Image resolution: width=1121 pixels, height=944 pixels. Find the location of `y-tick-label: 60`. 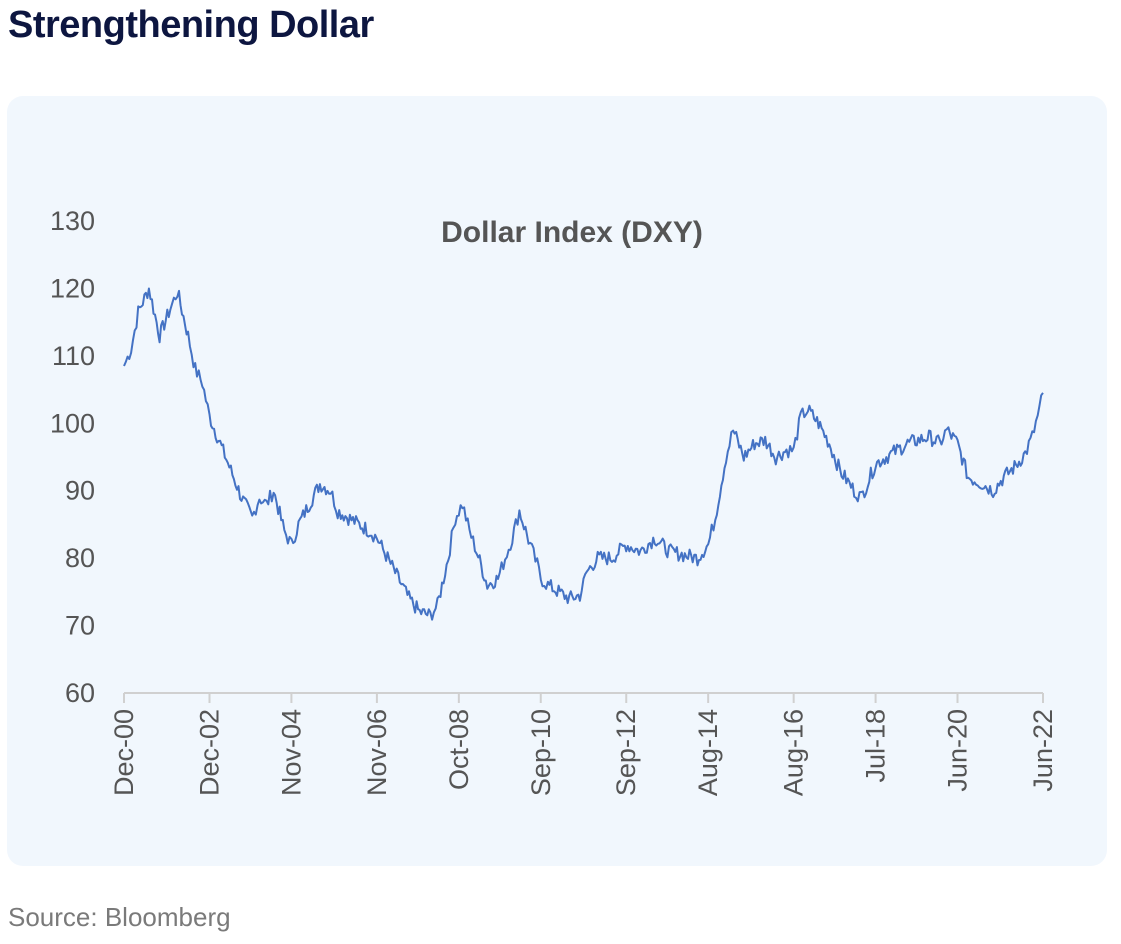

y-tick-label: 60 is located at coordinates (80, 693).